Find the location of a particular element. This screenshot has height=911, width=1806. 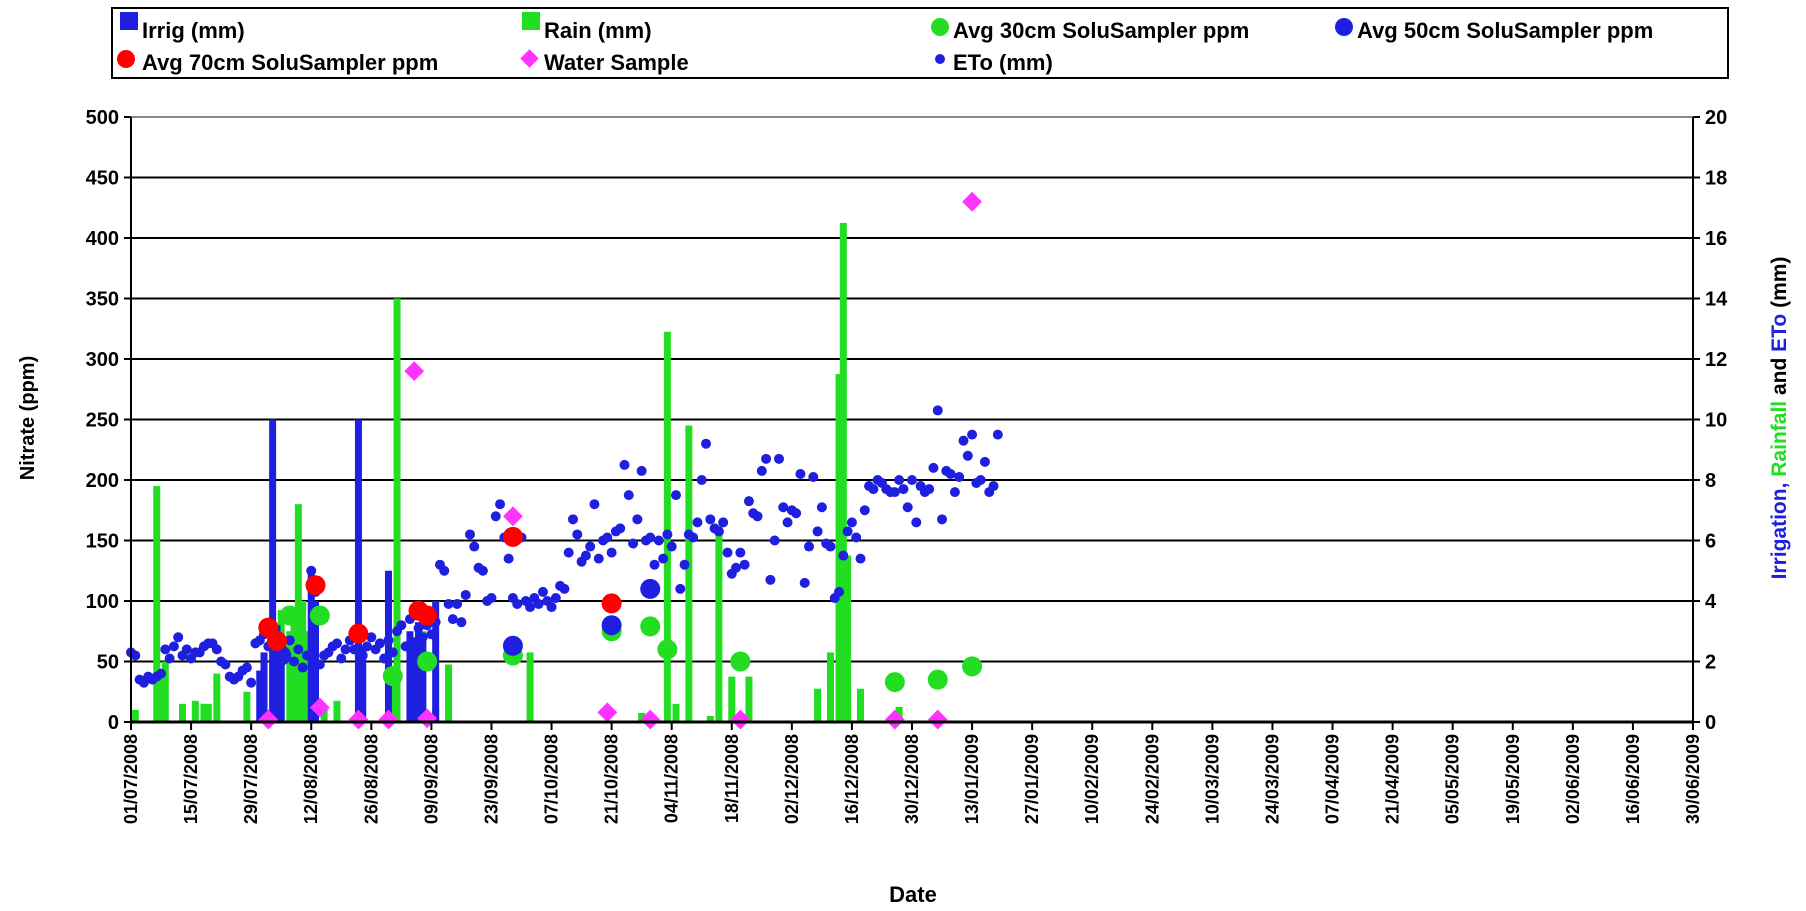

y-axis-right-label-part: ETo is located at coordinates (1779, 333).